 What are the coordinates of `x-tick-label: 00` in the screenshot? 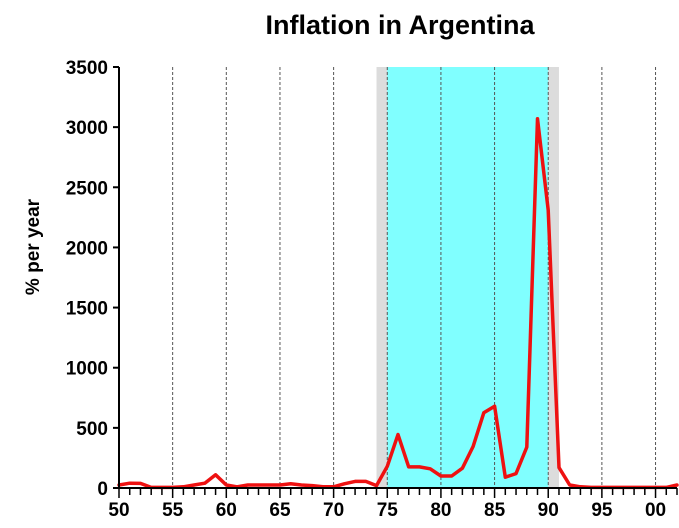 It's located at (655, 510).